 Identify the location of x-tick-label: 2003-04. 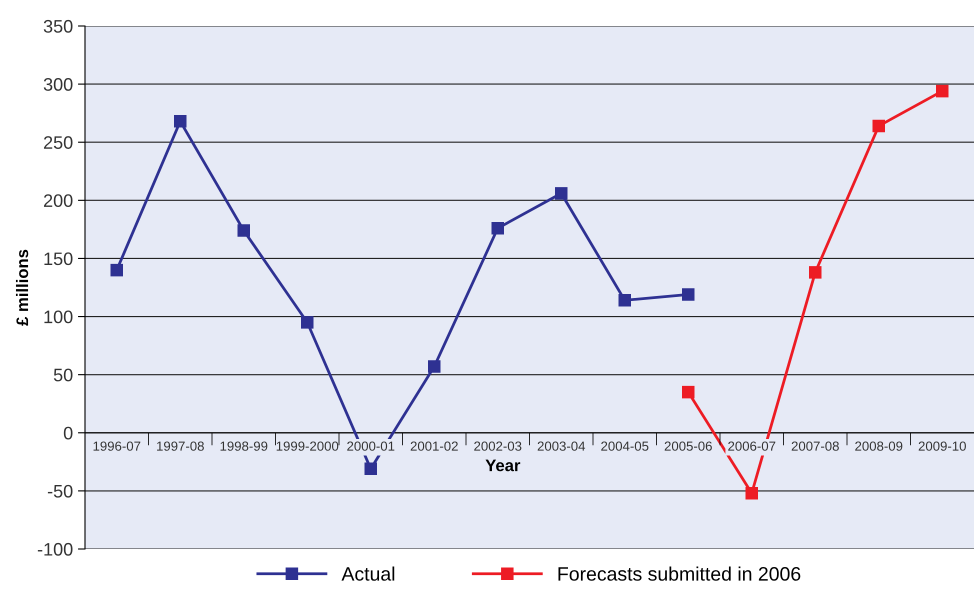
(562, 446).